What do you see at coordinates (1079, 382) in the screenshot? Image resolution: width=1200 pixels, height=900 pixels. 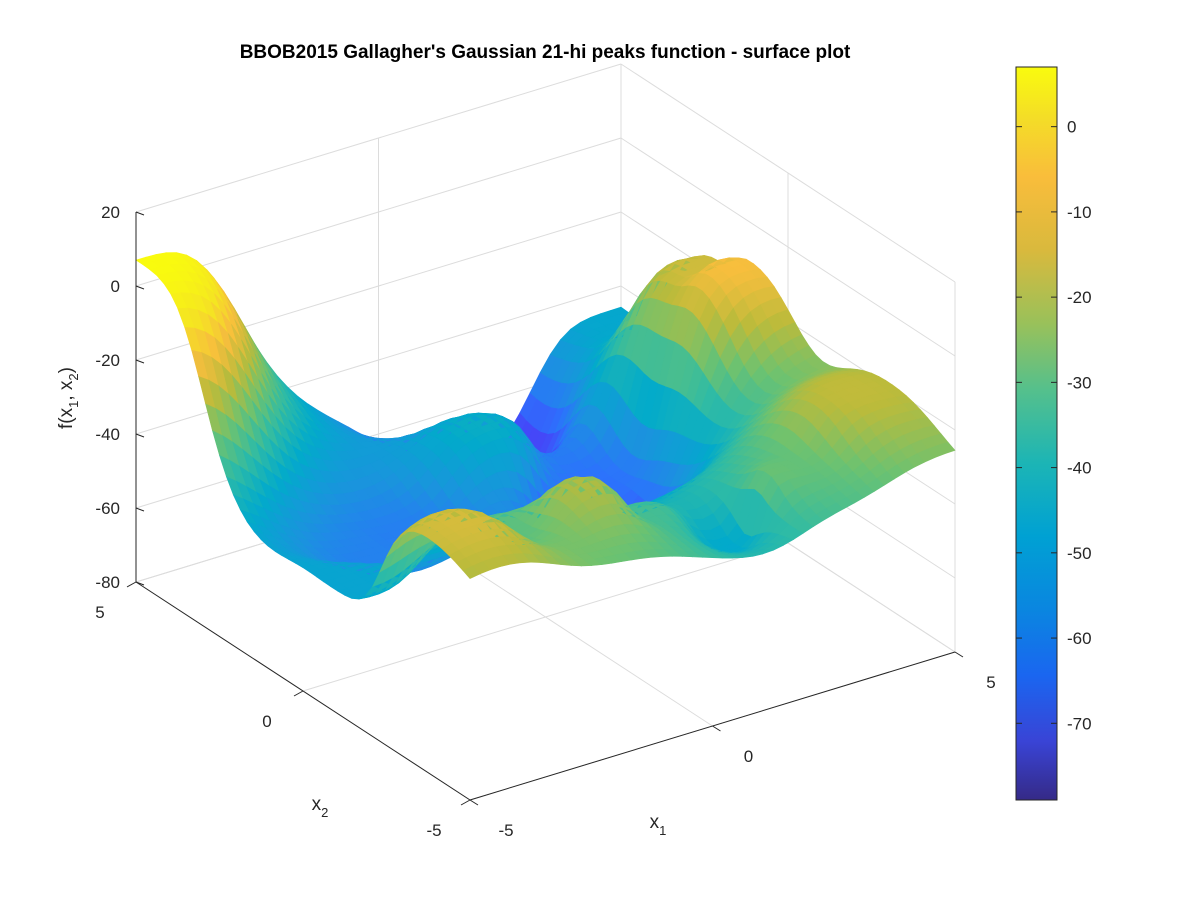 I see `colorbar-tick-label: -30` at bounding box center [1079, 382].